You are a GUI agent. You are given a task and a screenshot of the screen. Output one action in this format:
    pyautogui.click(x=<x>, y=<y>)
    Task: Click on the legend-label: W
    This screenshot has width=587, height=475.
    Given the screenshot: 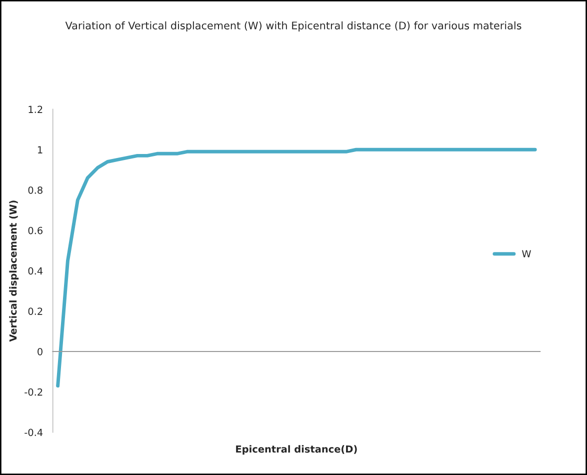 What is the action you would take?
    pyautogui.click(x=526, y=254)
    